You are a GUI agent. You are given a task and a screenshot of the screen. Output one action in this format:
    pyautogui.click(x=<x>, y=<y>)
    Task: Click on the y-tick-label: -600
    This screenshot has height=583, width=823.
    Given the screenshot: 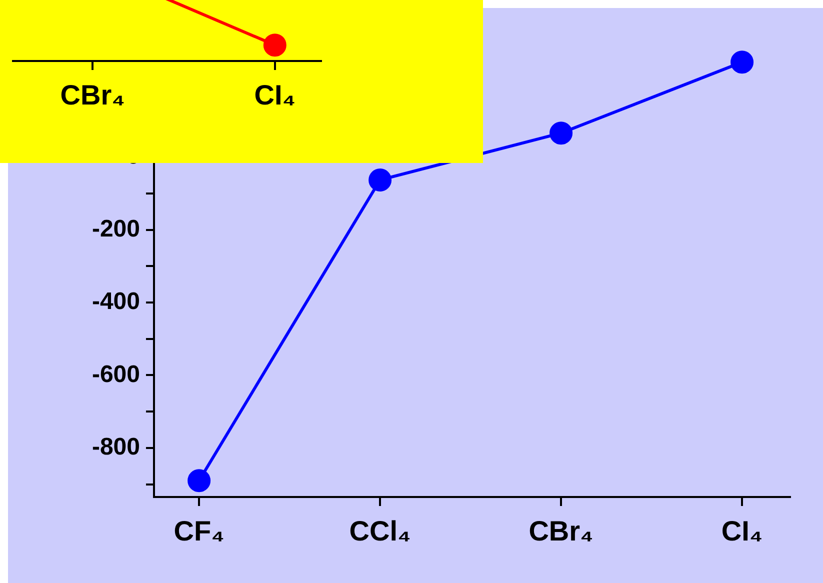 What is the action you would take?
    pyautogui.click(x=116, y=374)
    